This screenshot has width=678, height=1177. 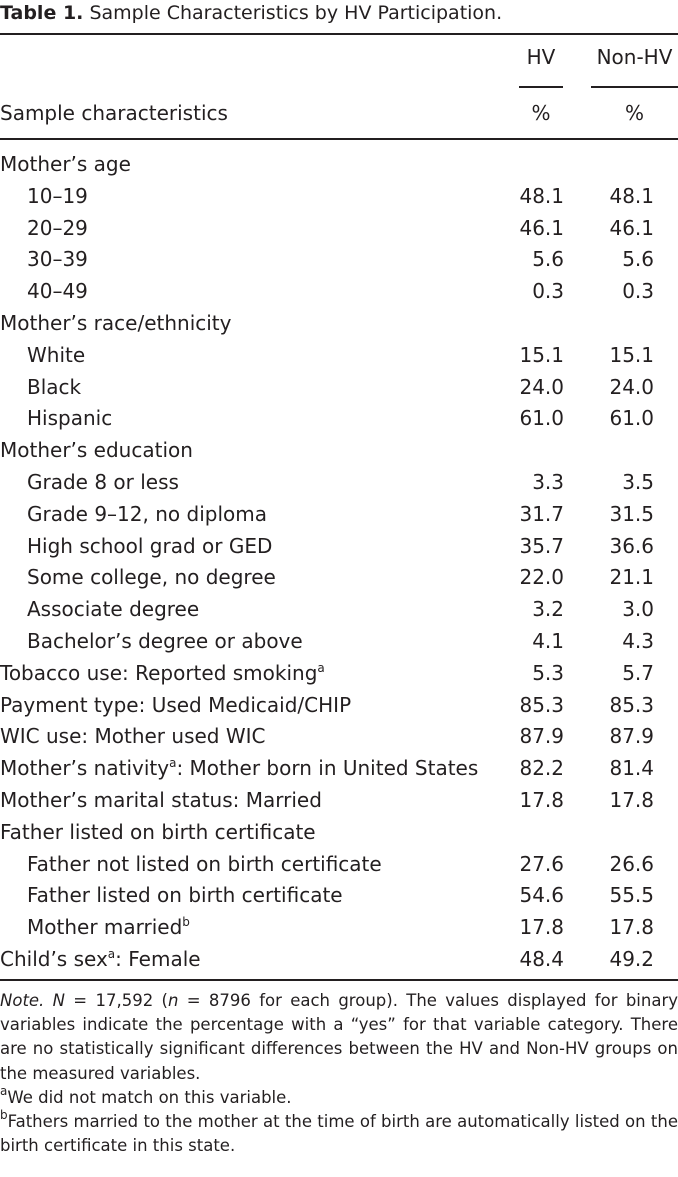 What do you see at coordinates (634, 87) in the screenshot?
I see `column-header-nonhv-underline` at bounding box center [634, 87].